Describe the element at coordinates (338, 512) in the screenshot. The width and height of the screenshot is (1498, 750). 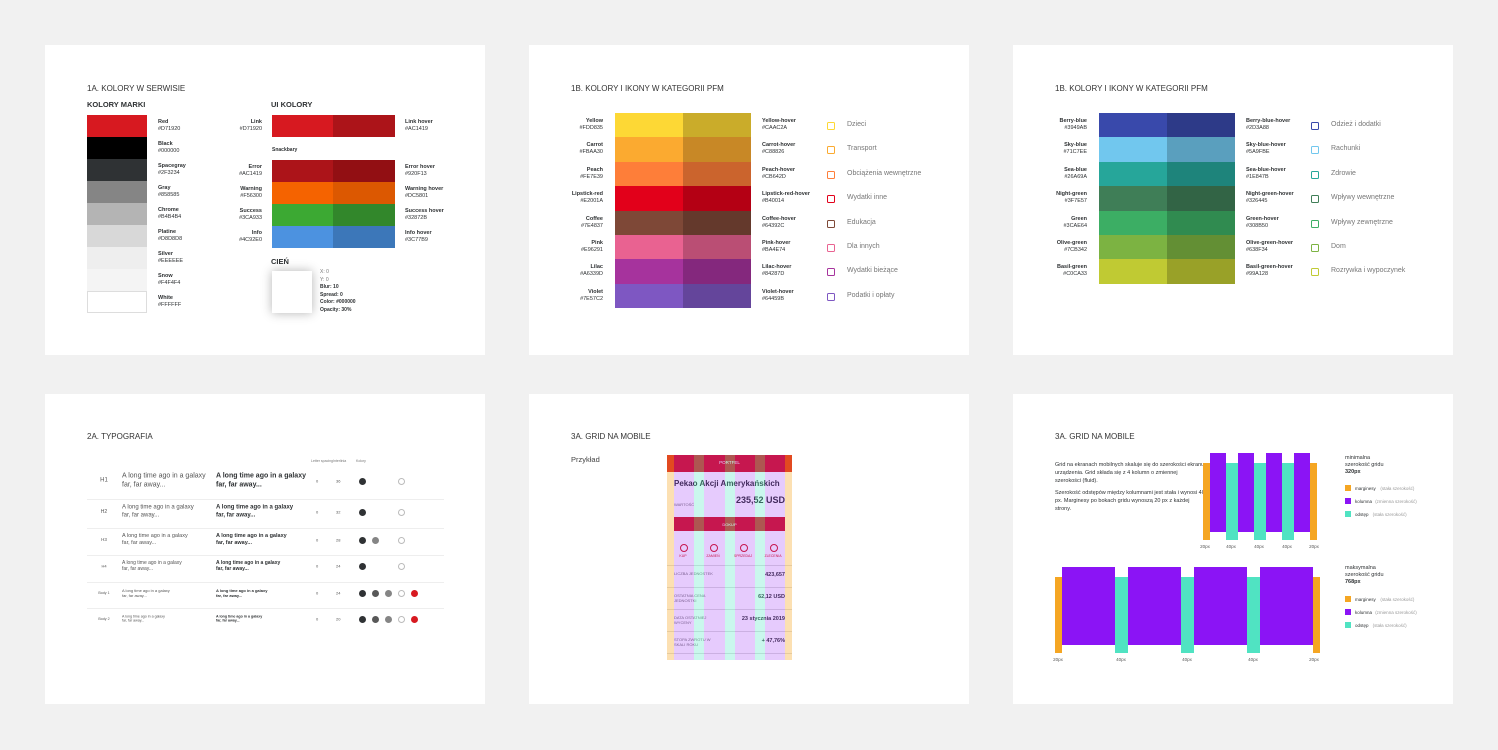
I see `line-height: 32` at that location.